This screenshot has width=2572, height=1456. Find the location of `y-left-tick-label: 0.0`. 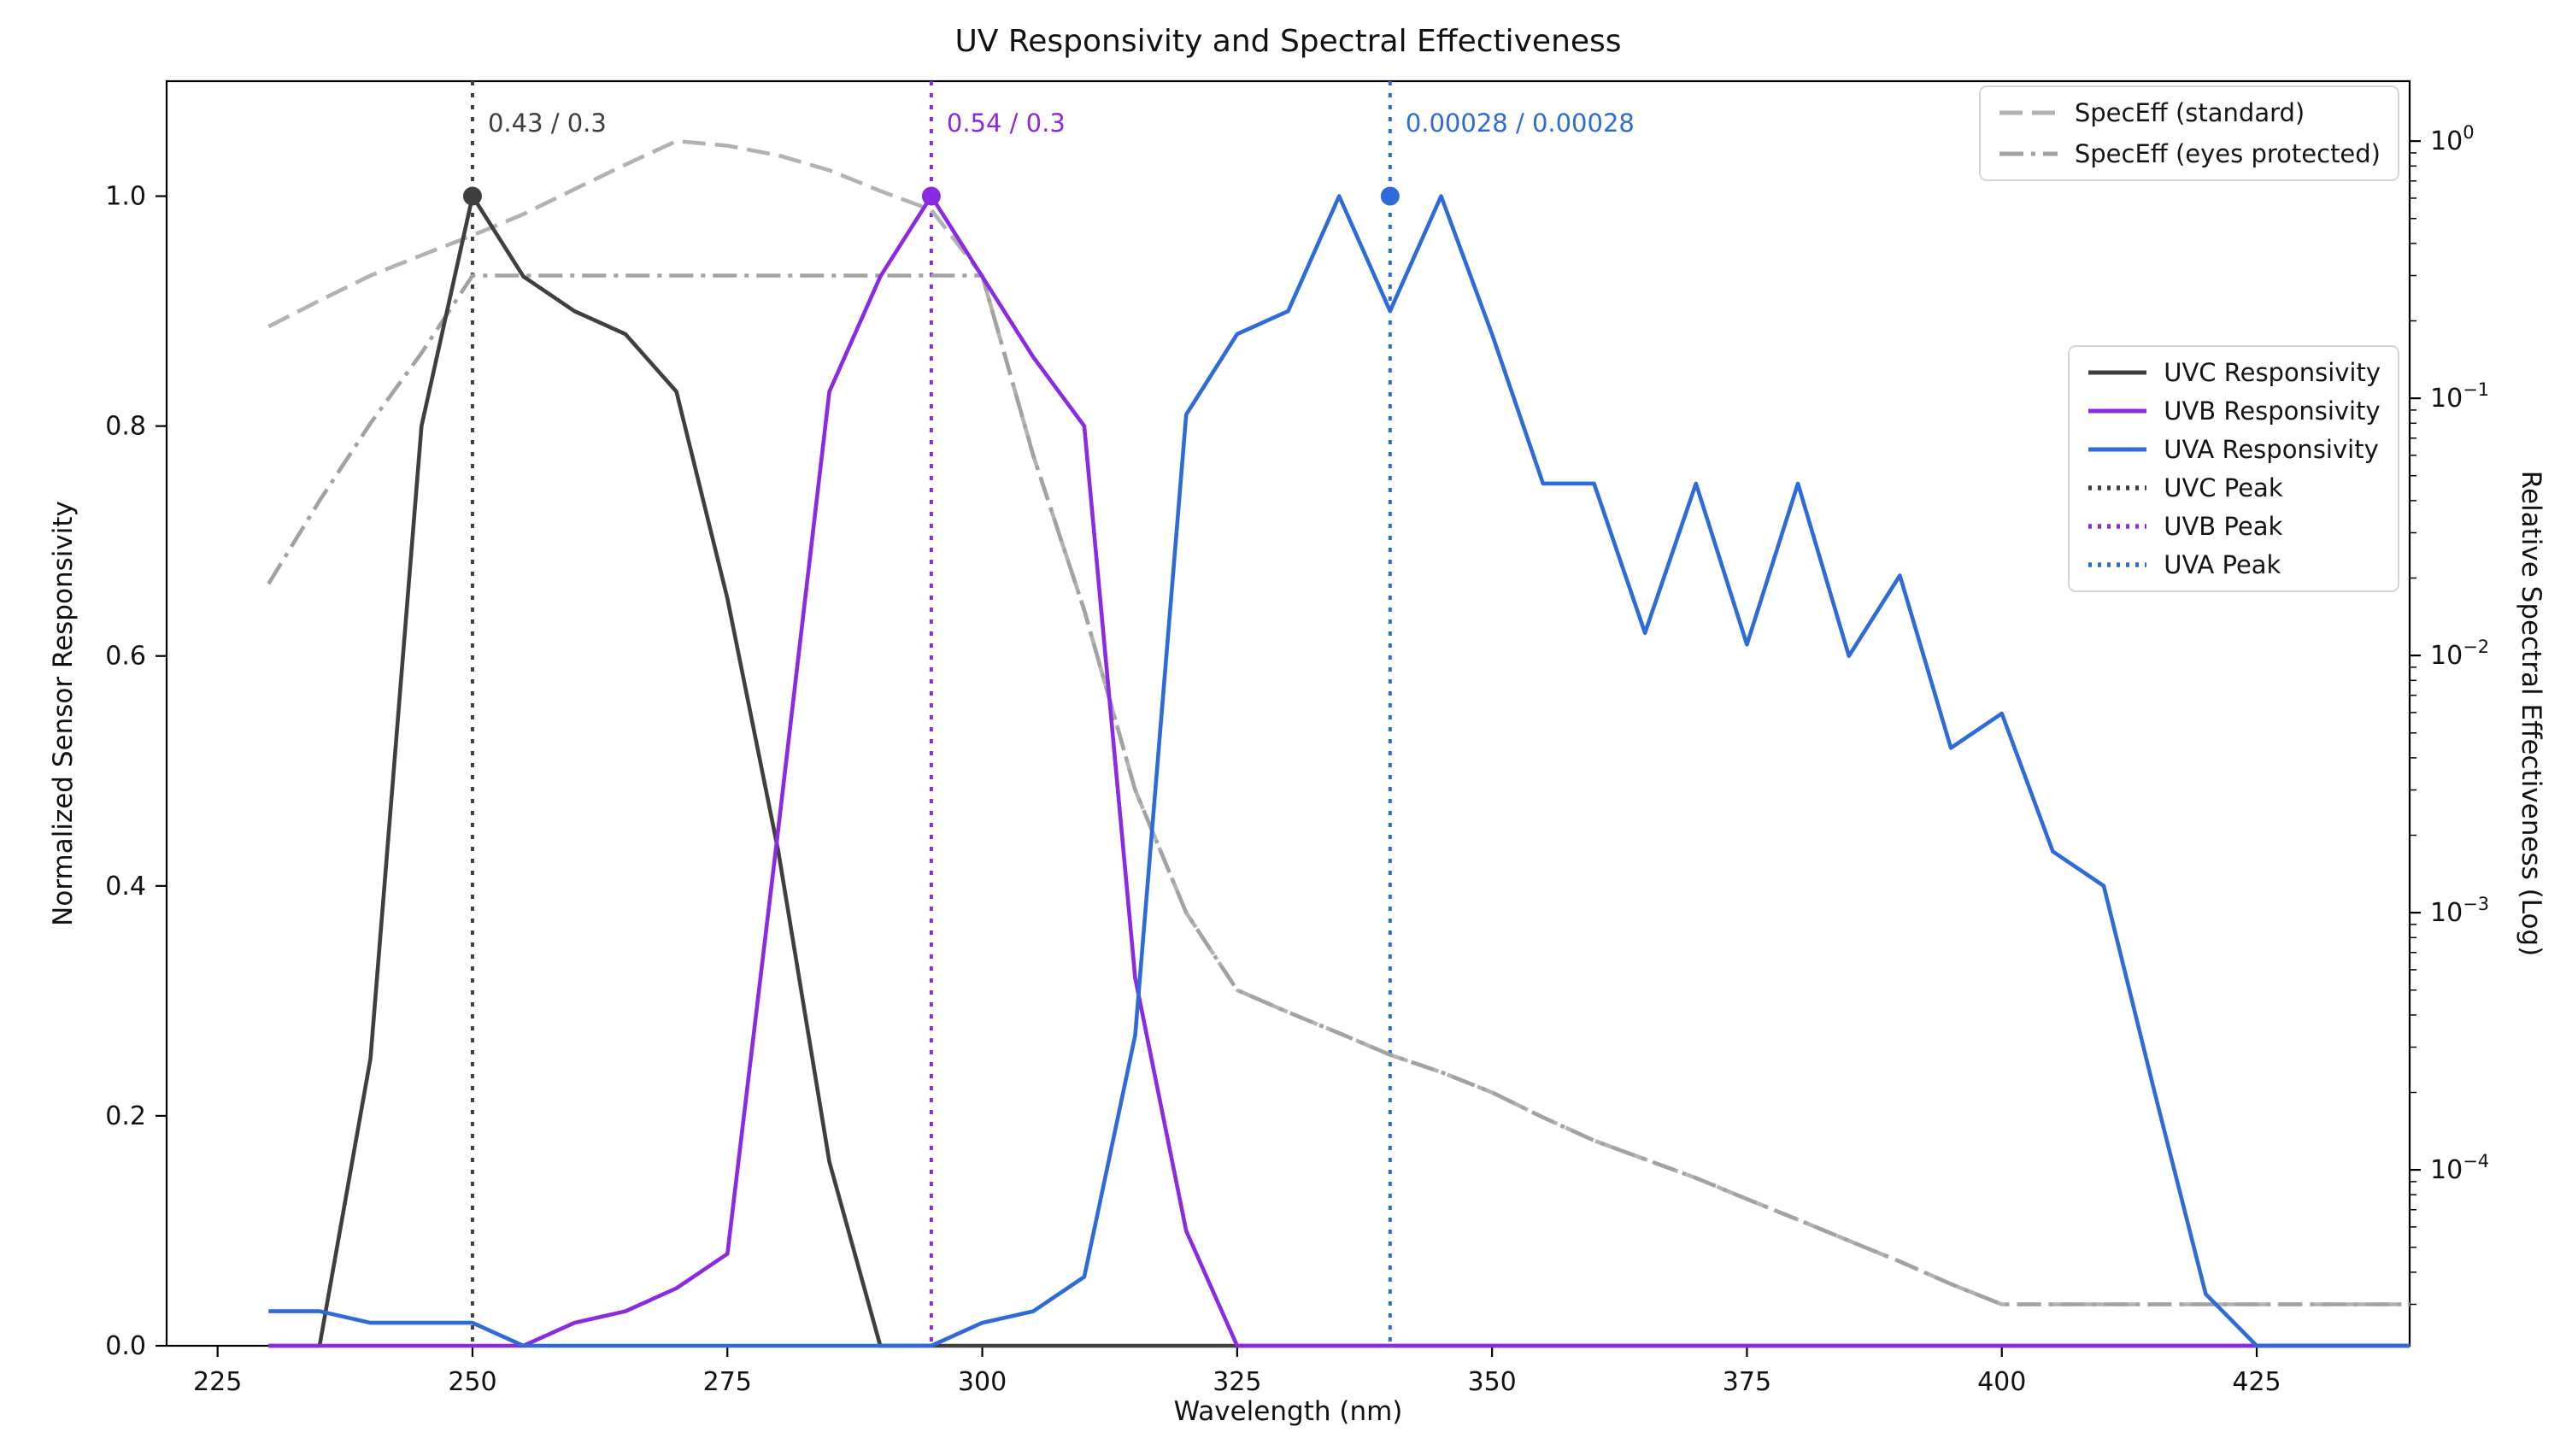

y-left-tick-label: 0.0 is located at coordinates (125, 1346).